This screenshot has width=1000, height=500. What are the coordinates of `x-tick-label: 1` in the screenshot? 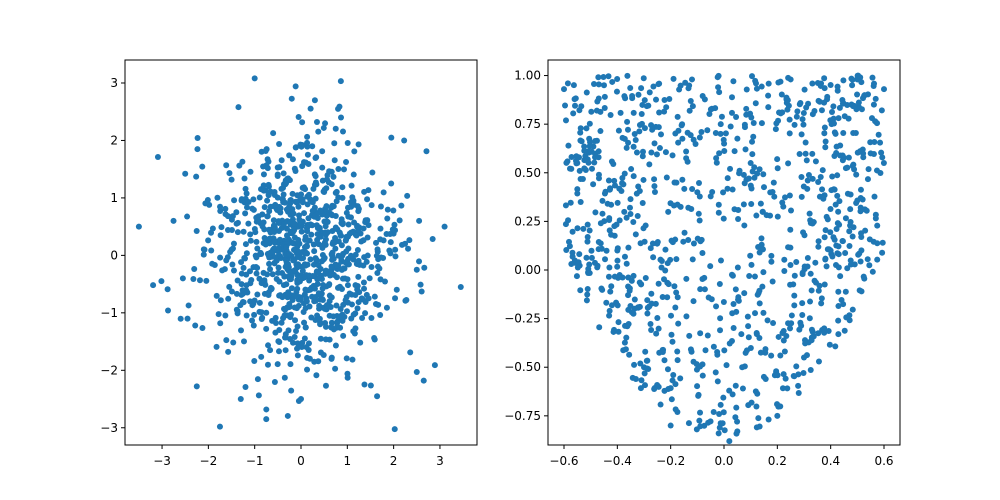 It's located at (347, 461).